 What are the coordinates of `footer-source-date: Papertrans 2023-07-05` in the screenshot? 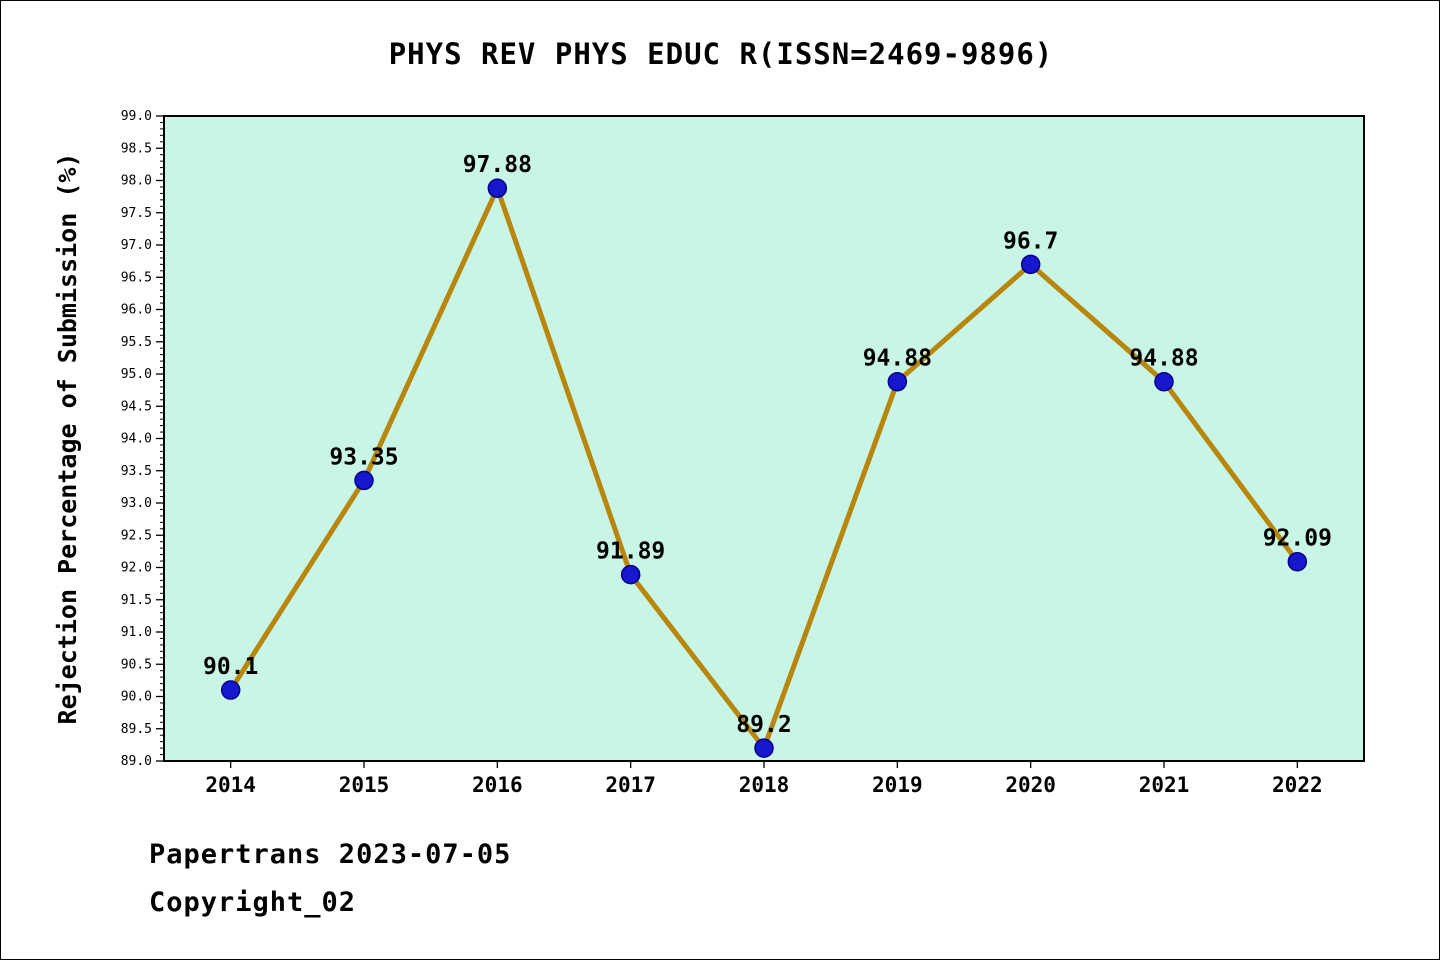 It's located at (330, 854).